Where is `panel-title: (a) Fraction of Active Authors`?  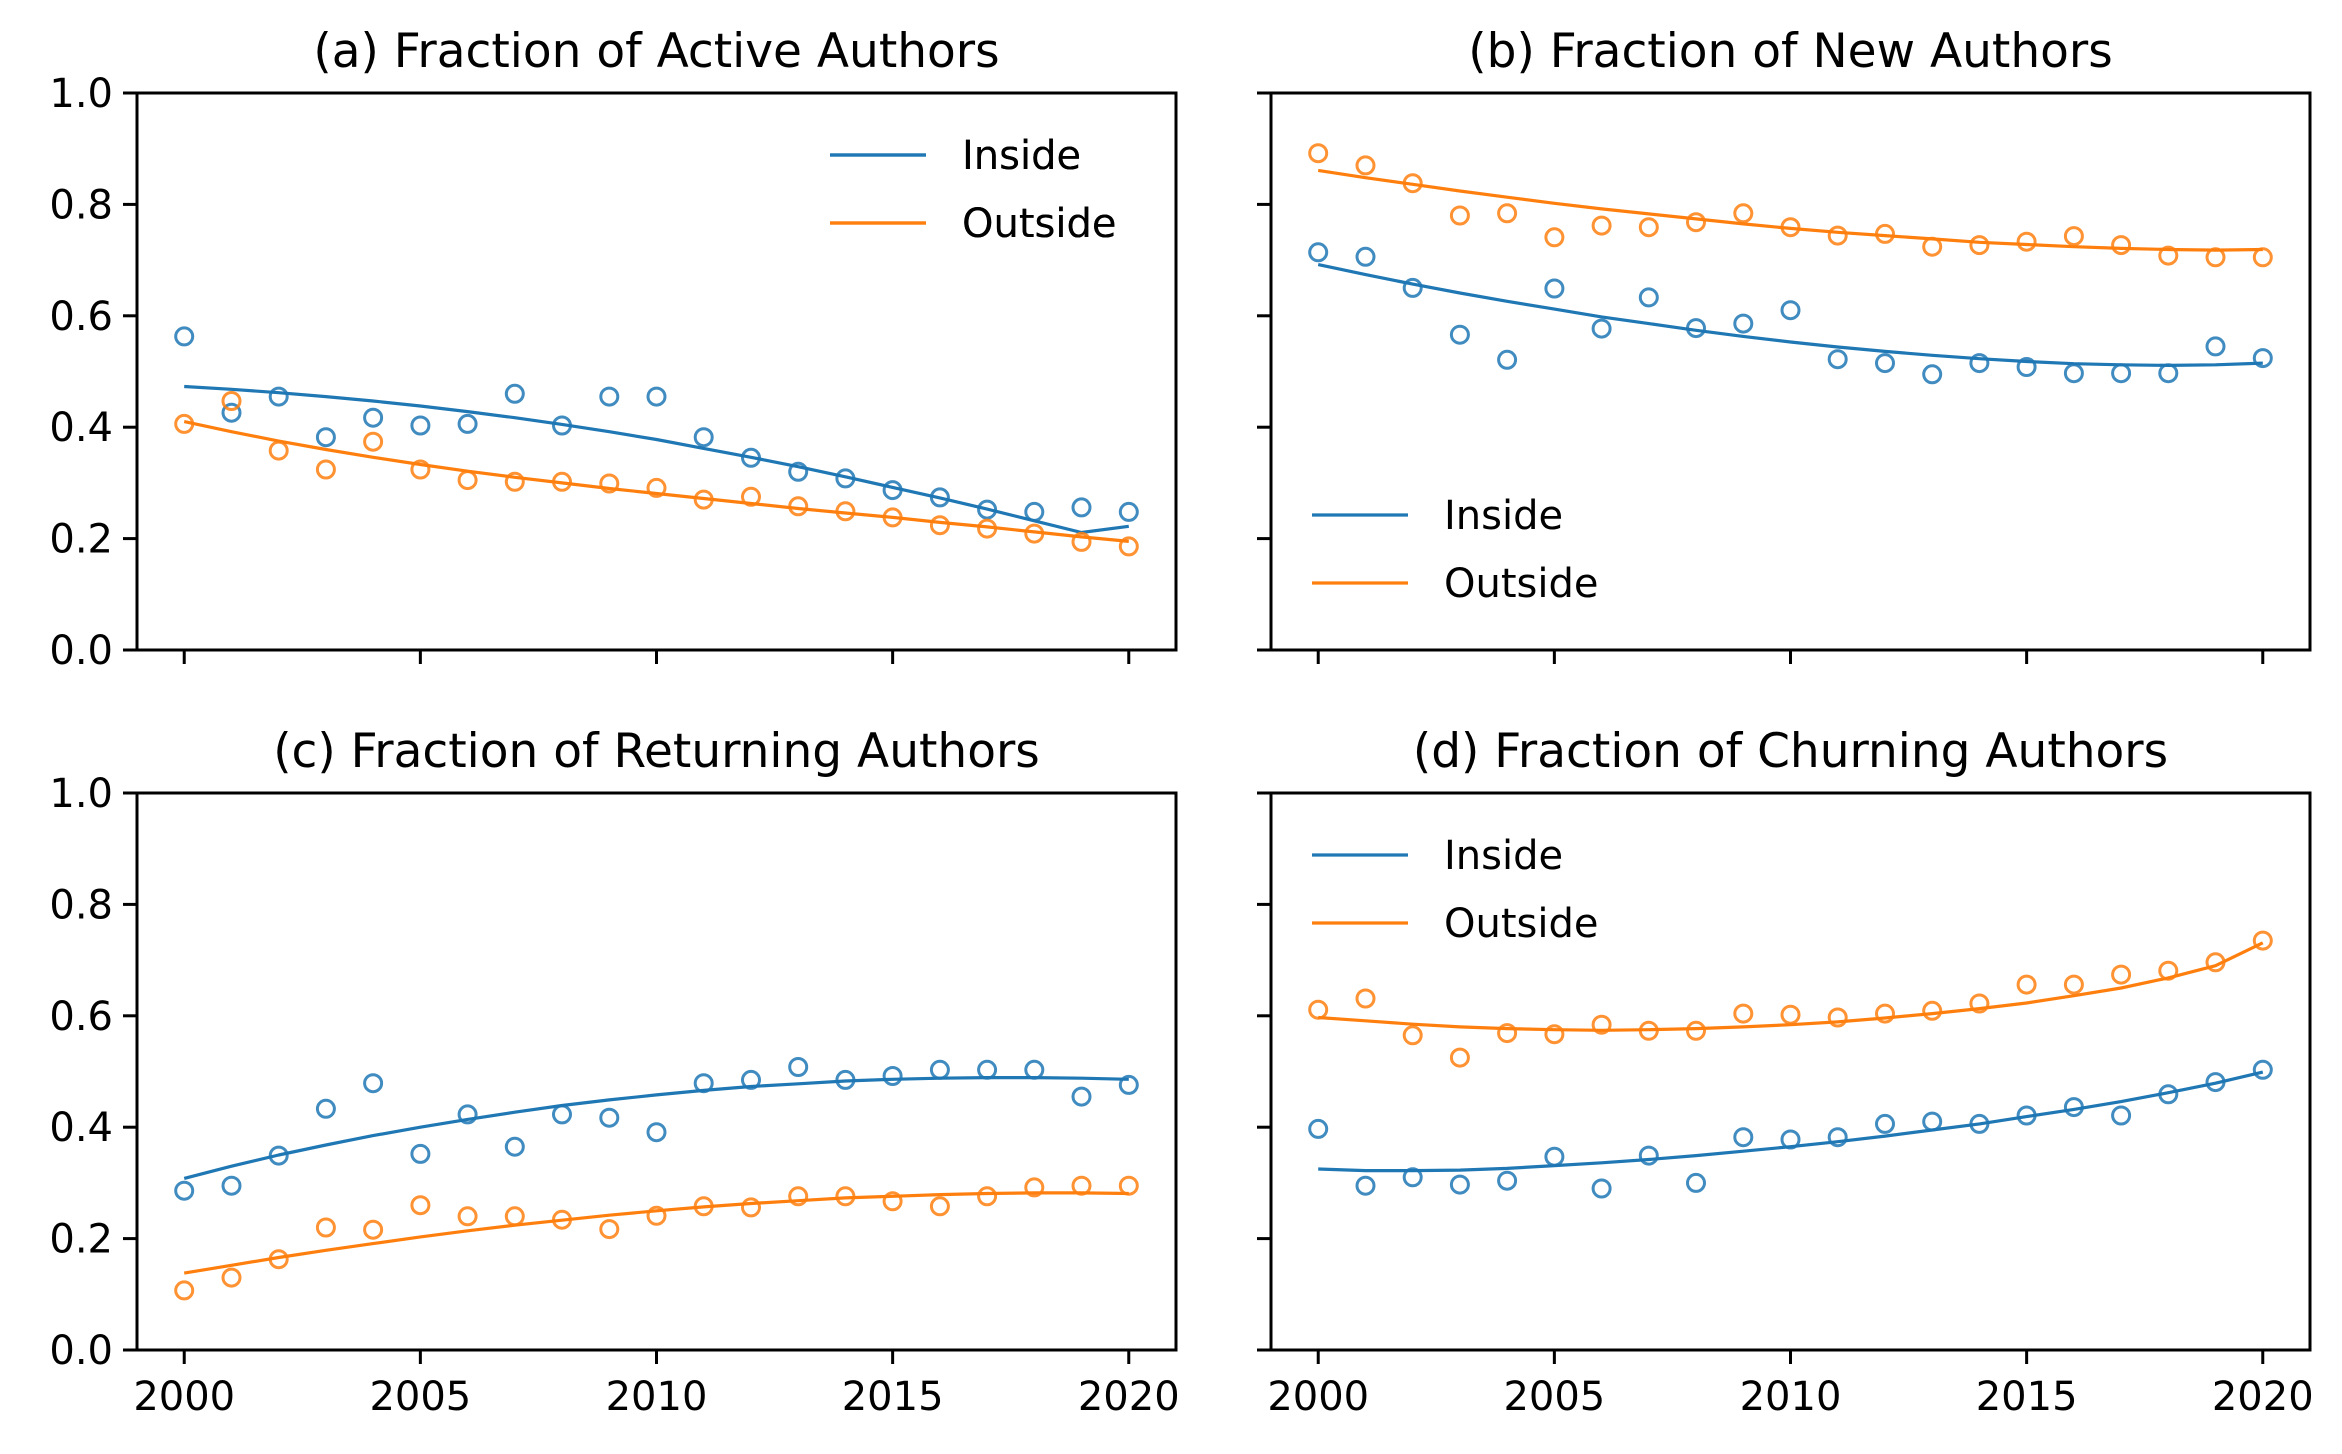 panel-title: (a) Fraction of Active Authors is located at coordinates (656, 51).